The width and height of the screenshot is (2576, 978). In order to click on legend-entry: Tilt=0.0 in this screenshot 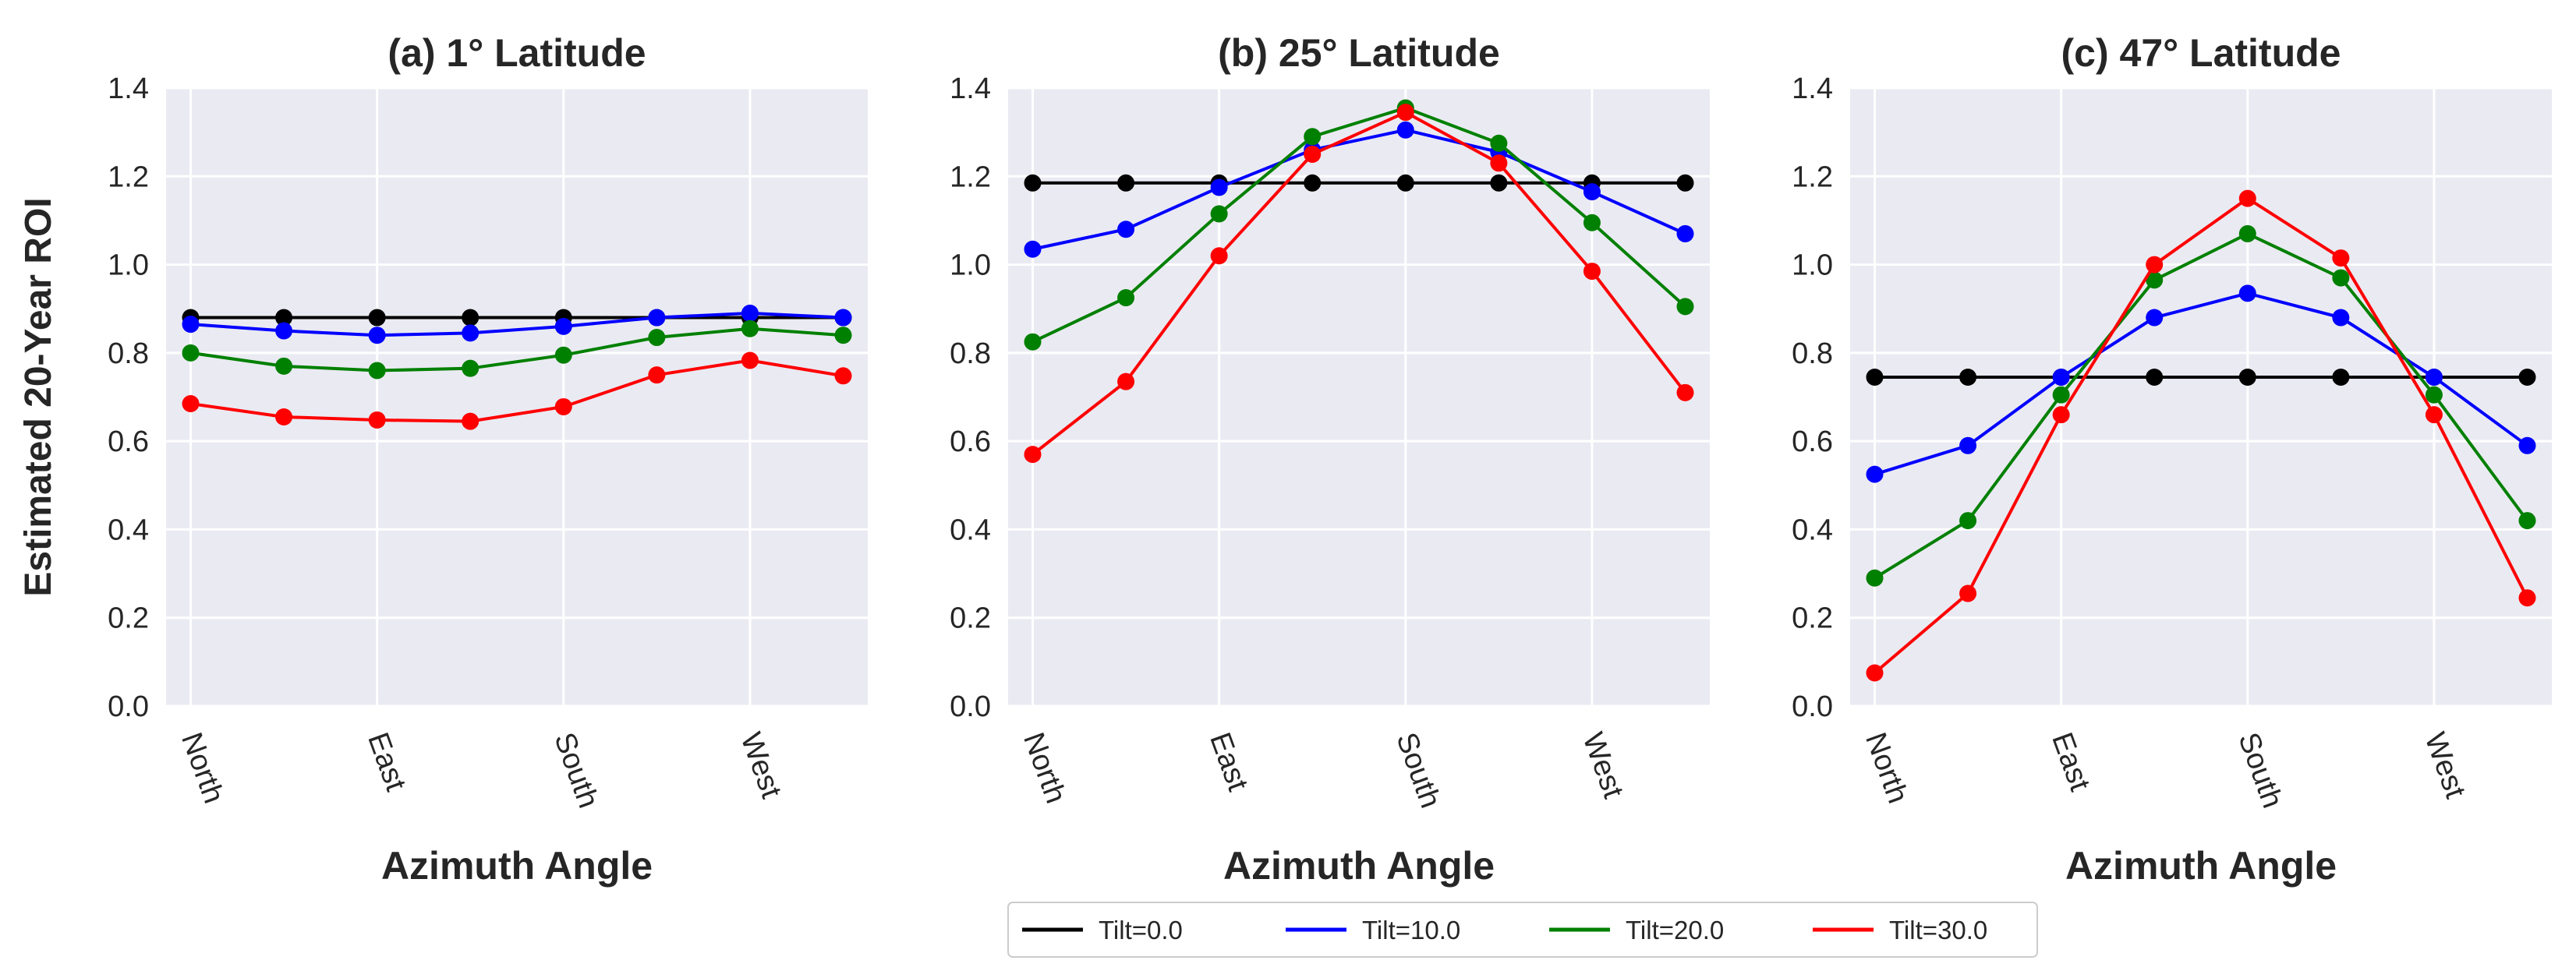, I will do `click(1102, 930)`.